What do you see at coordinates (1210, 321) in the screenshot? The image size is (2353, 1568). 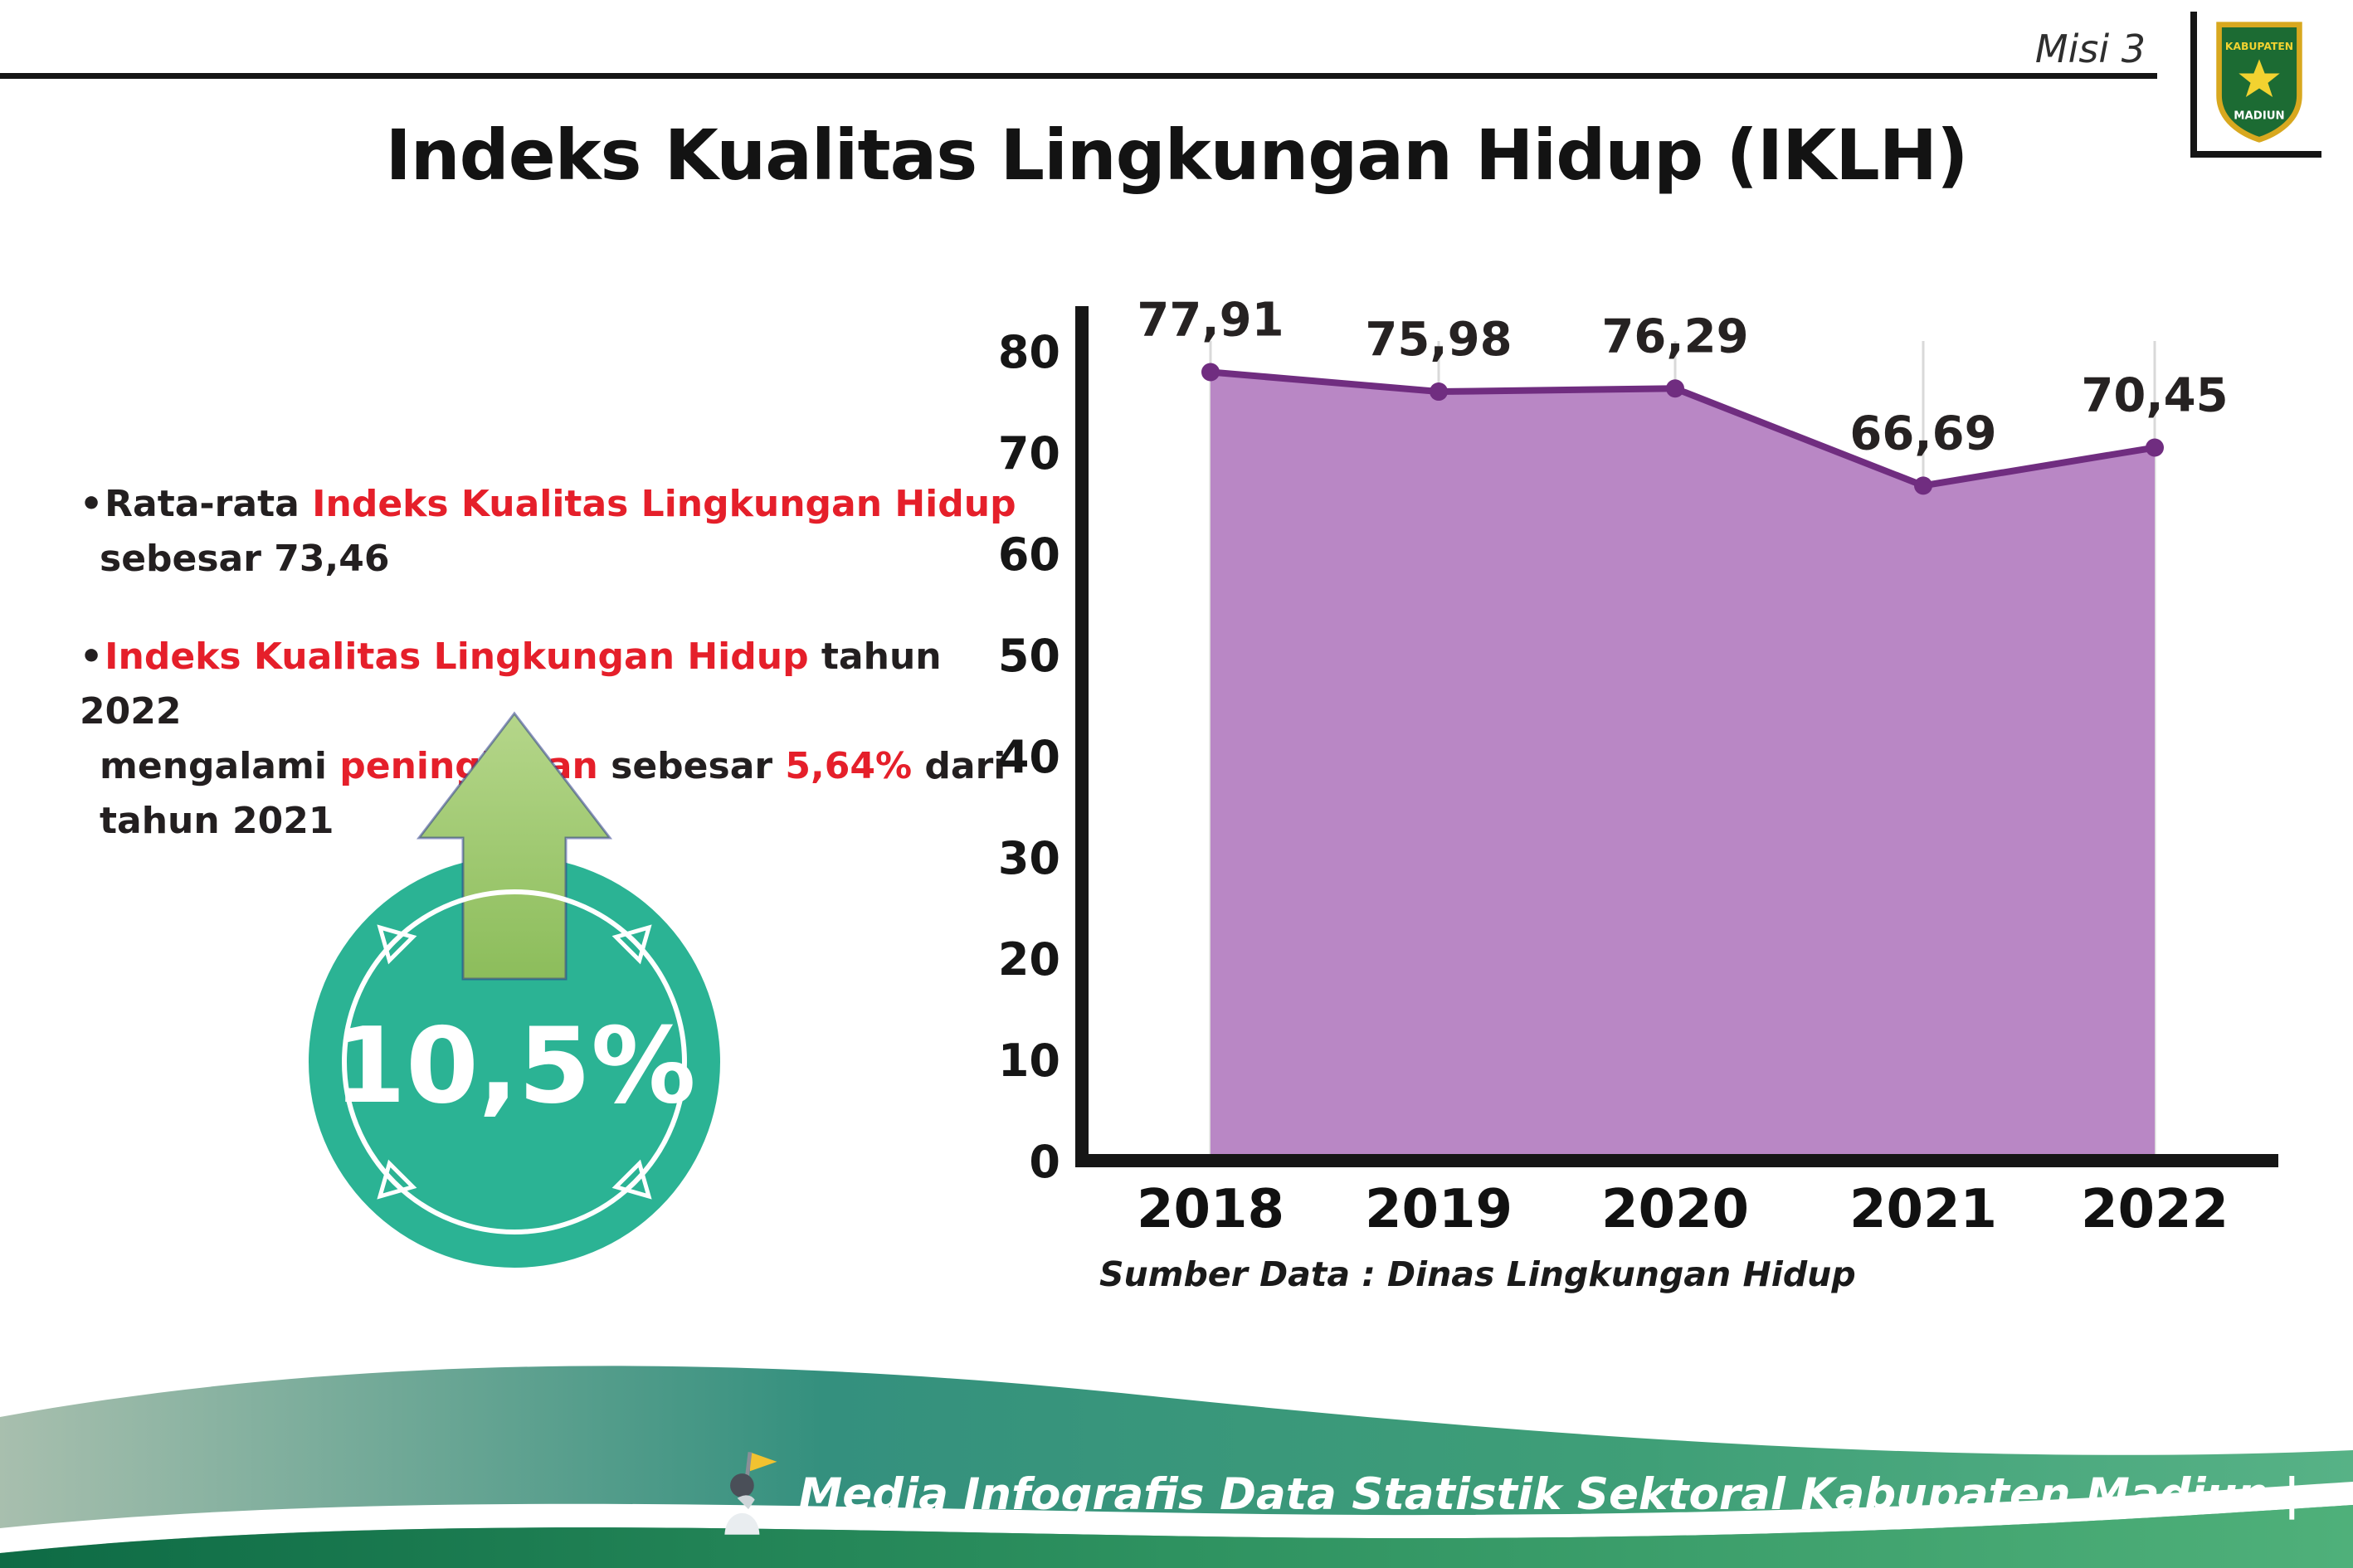 I see `chart-value-label: 77,91` at bounding box center [1210, 321].